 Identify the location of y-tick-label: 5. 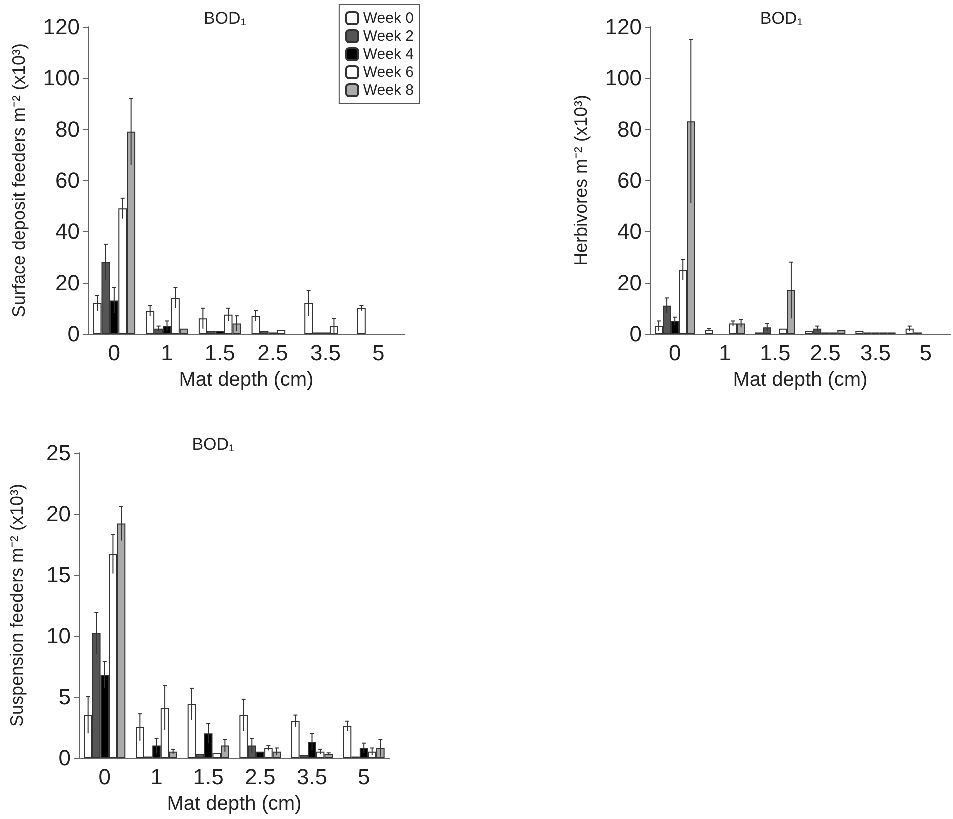
(64, 697).